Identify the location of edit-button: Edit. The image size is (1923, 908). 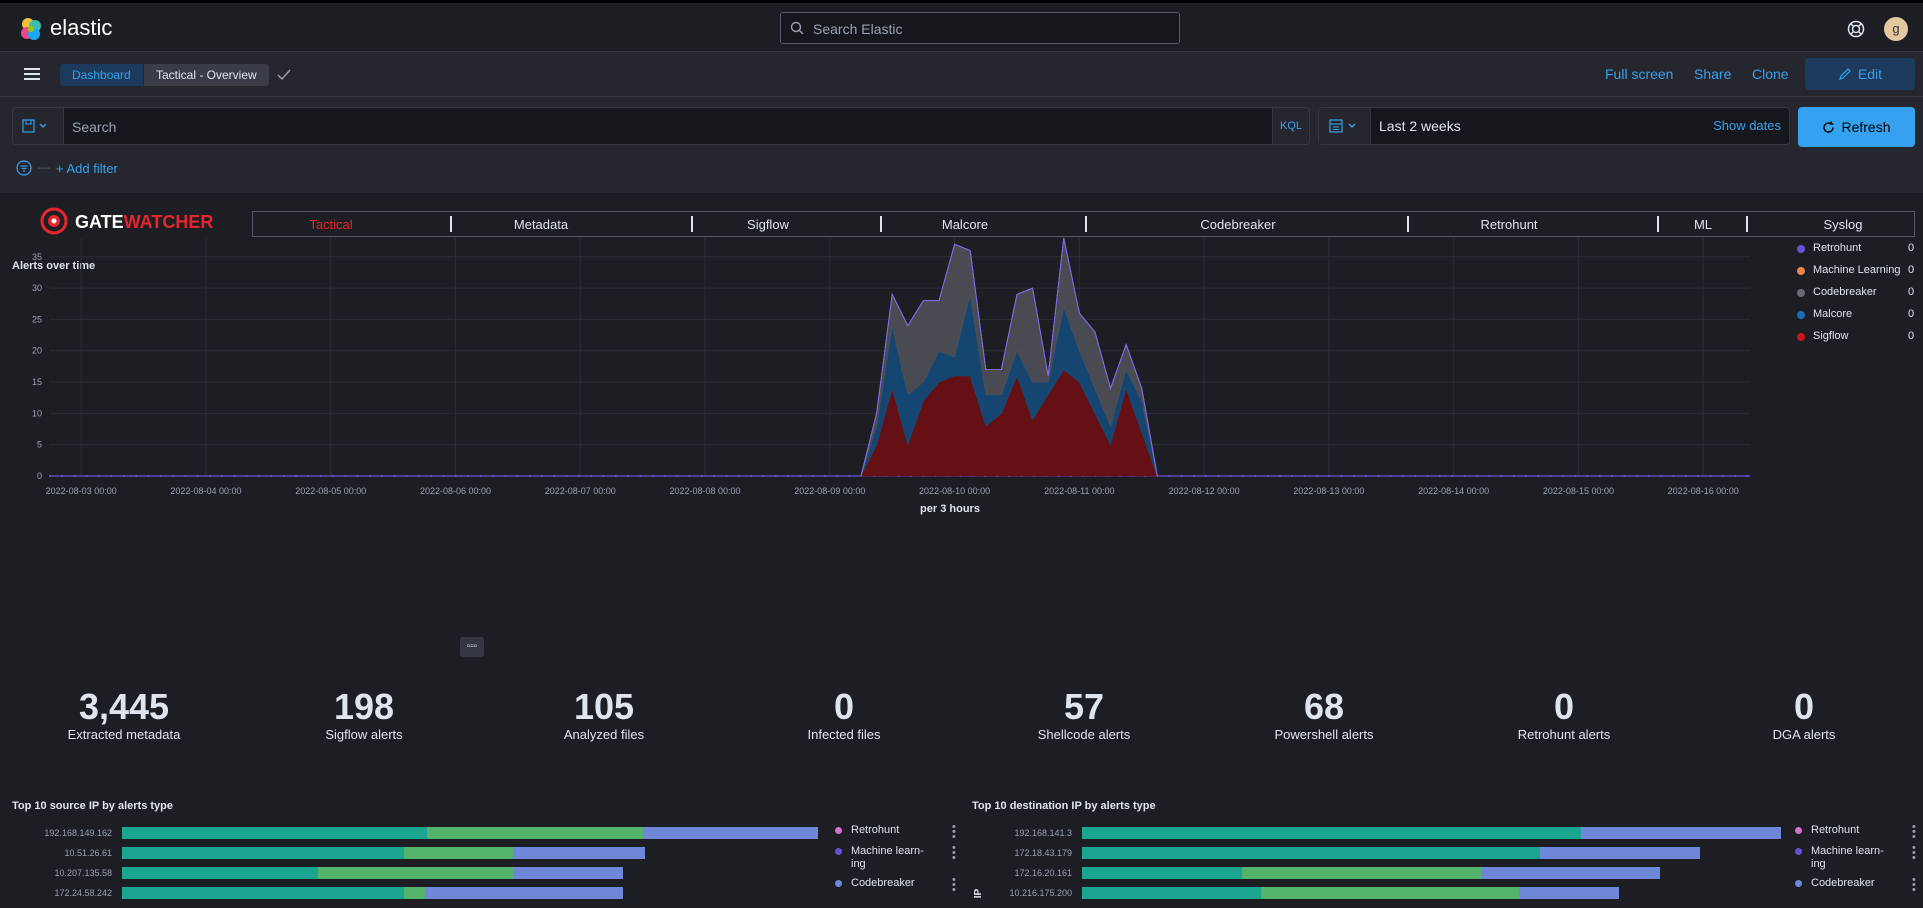
(1860, 74).